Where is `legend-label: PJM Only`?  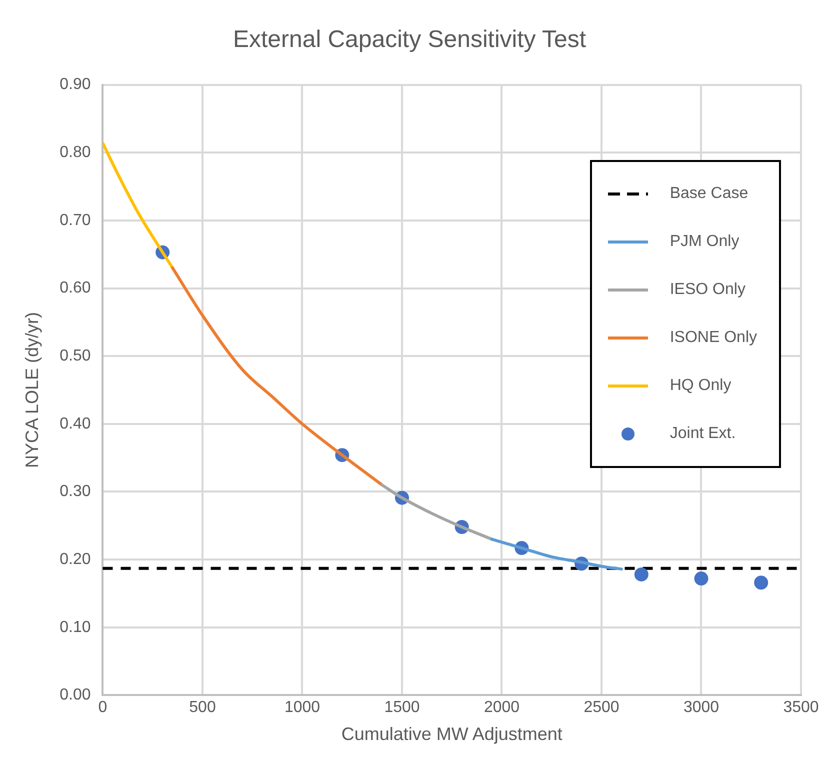 legend-label: PJM Only is located at coordinates (705, 242).